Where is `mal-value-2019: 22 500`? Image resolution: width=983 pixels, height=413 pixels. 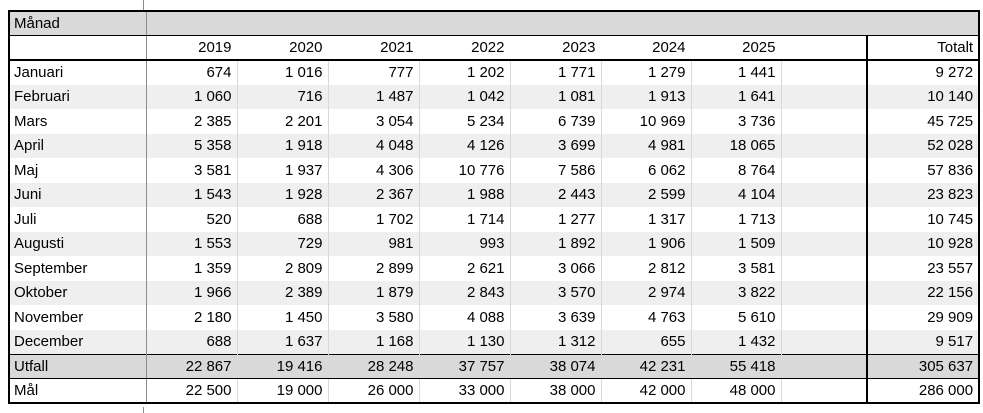
mal-value-2019: 22 500 is located at coordinates (192, 390).